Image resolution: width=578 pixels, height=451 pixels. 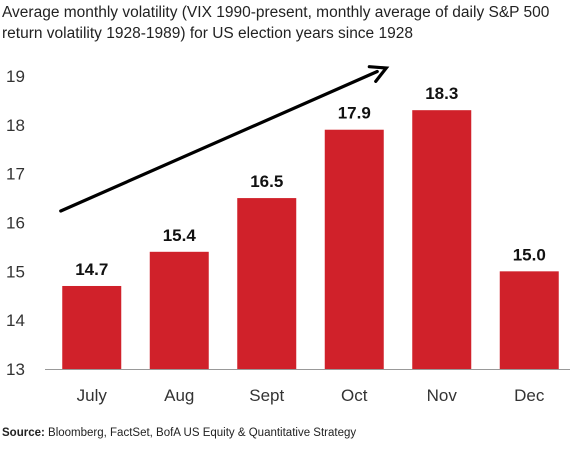 What do you see at coordinates (441, 93) in the screenshot?
I see `value-label-nov: 18.3` at bounding box center [441, 93].